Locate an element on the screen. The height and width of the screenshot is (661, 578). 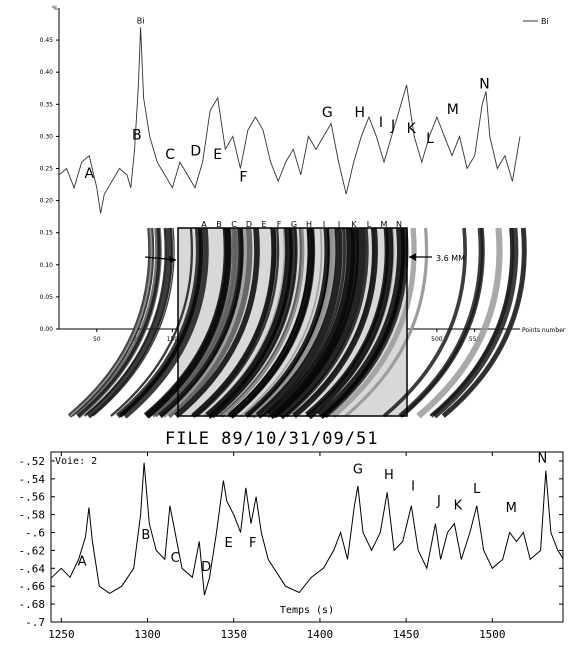
bottom-channel-label: Voie: 2 is located at coordinates (76, 461).